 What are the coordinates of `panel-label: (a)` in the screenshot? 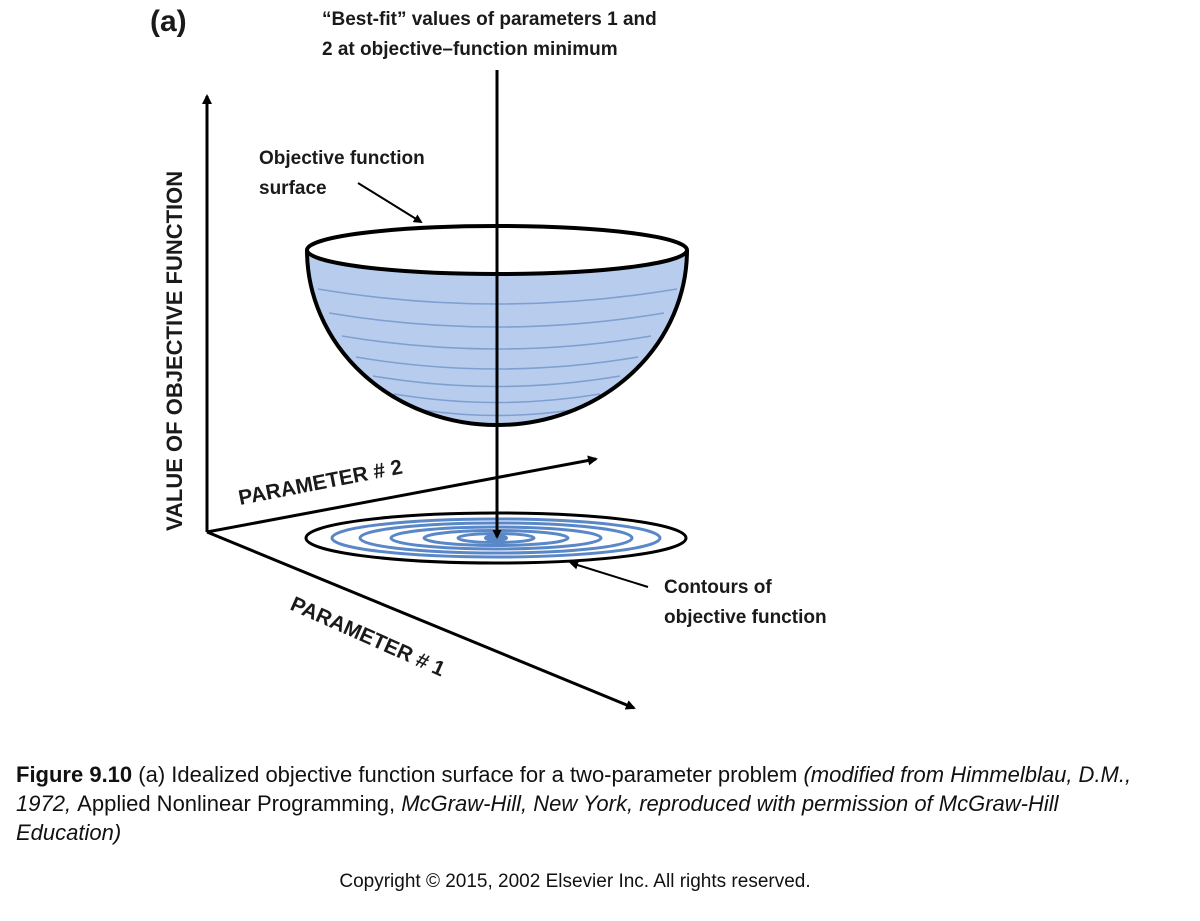 It's located at (168, 21).